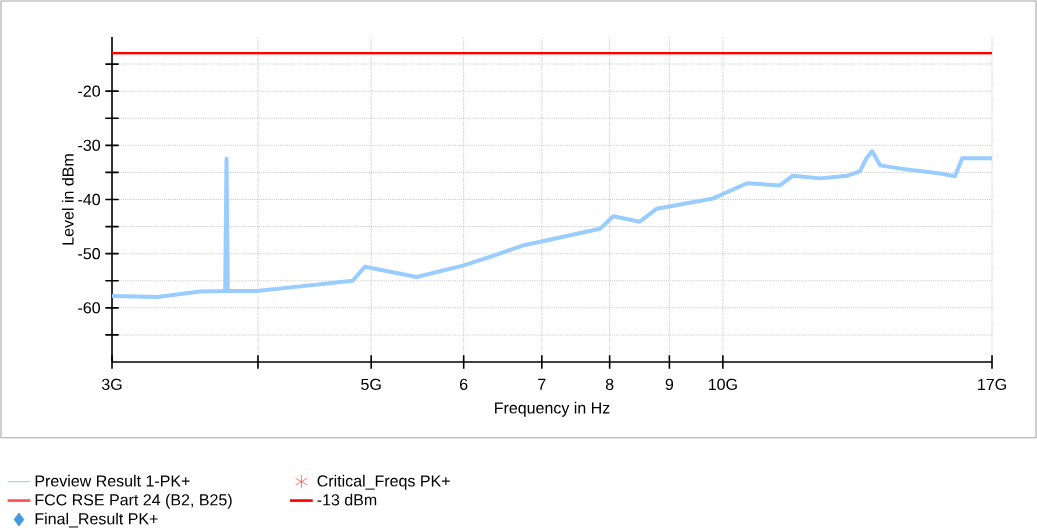 The width and height of the screenshot is (1037, 531). I want to click on y-tick-label: -20, so click(89, 91).